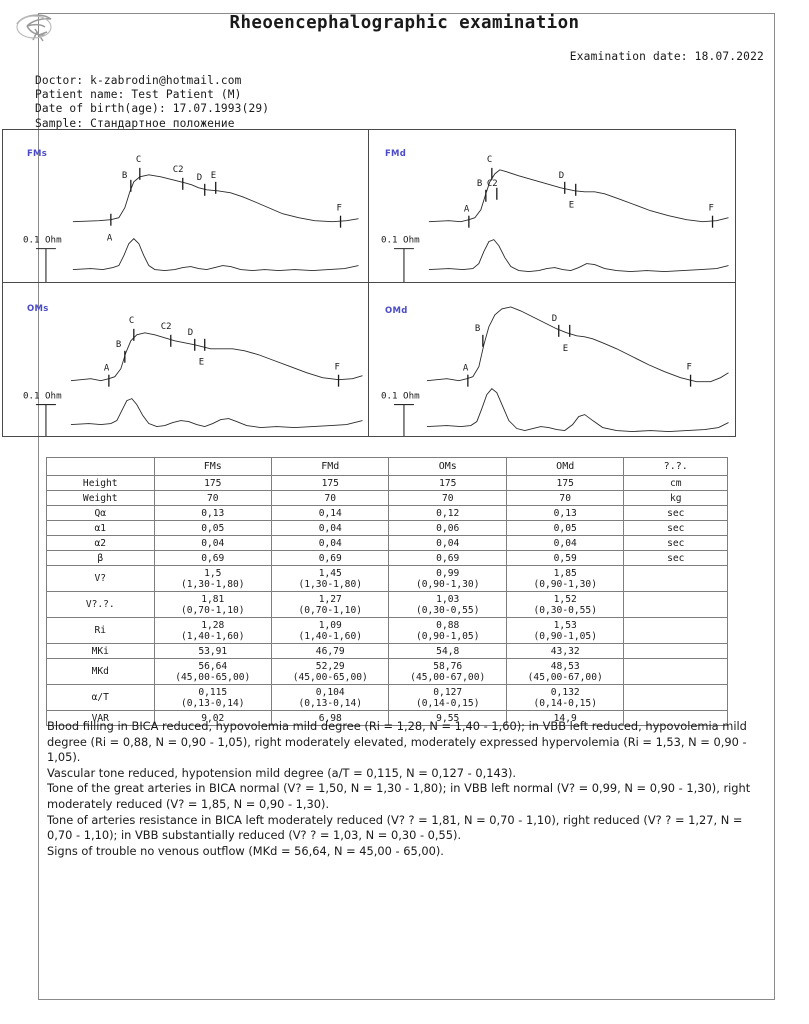 The image size is (809, 1024). I want to click on row-value-range: (0,70-1,10), so click(330, 610).